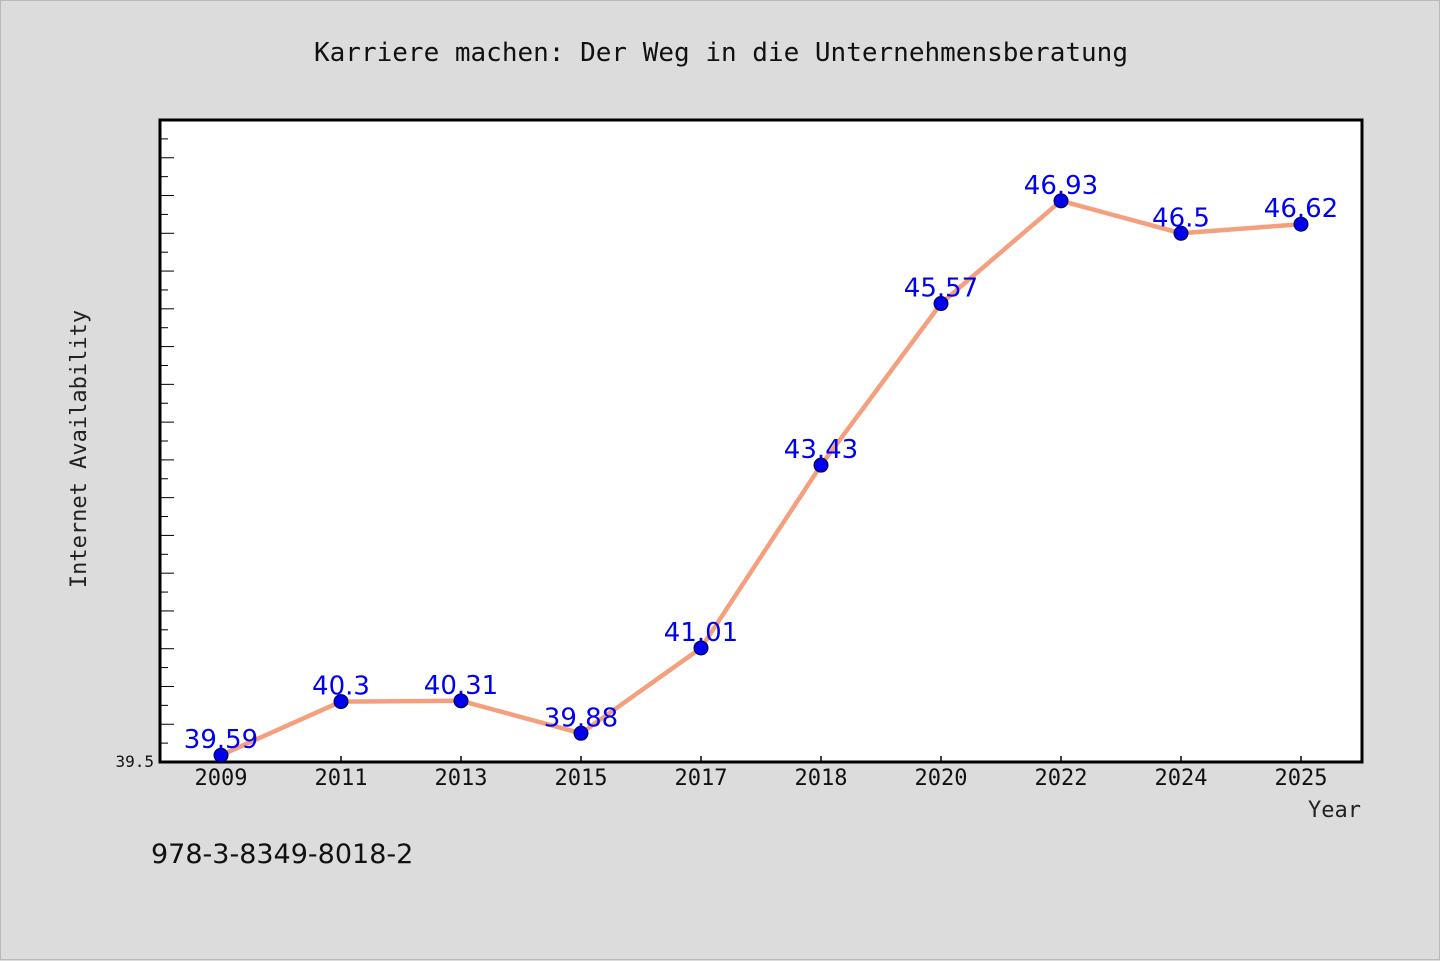  Describe the element at coordinates (1061, 778) in the screenshot. I see `x-tick-label: 2022` at that location.